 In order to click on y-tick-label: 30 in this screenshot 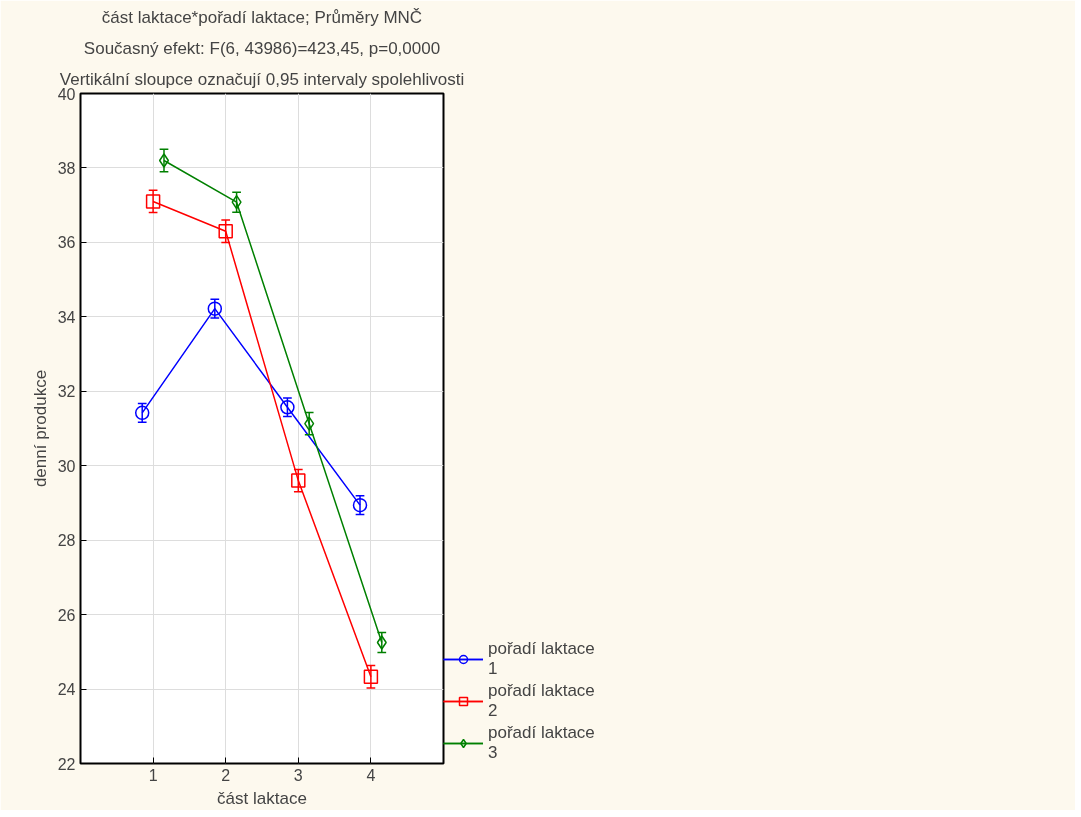, I will do `click(66, 466)`.